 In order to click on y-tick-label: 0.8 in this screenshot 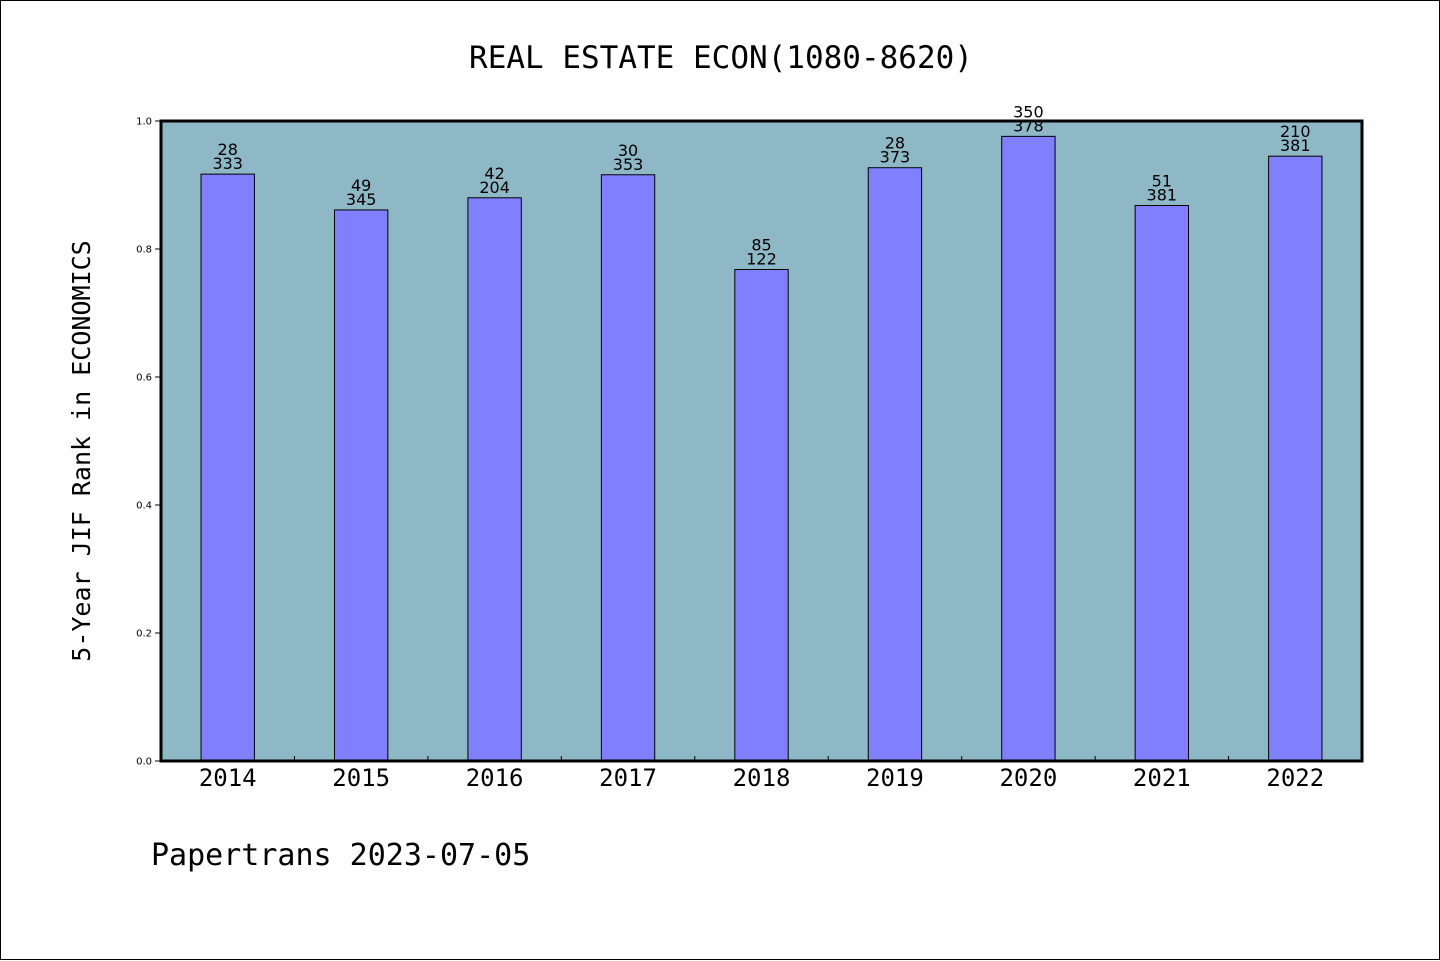, I will do `click(144, 250)`.